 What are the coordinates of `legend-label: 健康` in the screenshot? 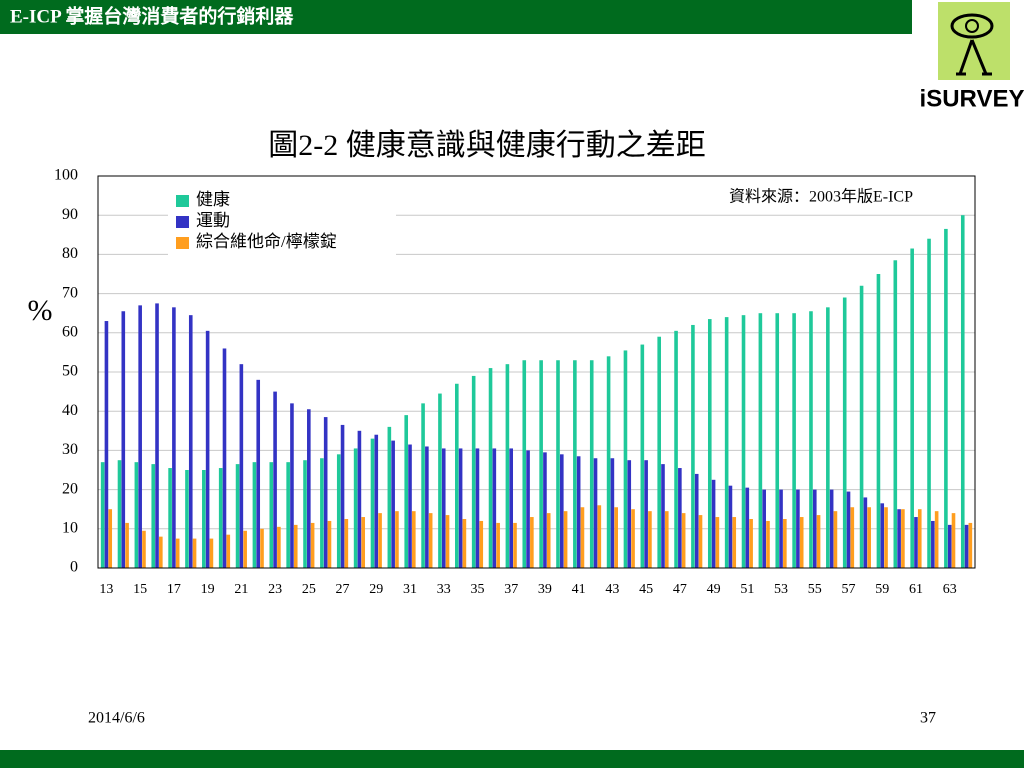 It's located at (213, 199).